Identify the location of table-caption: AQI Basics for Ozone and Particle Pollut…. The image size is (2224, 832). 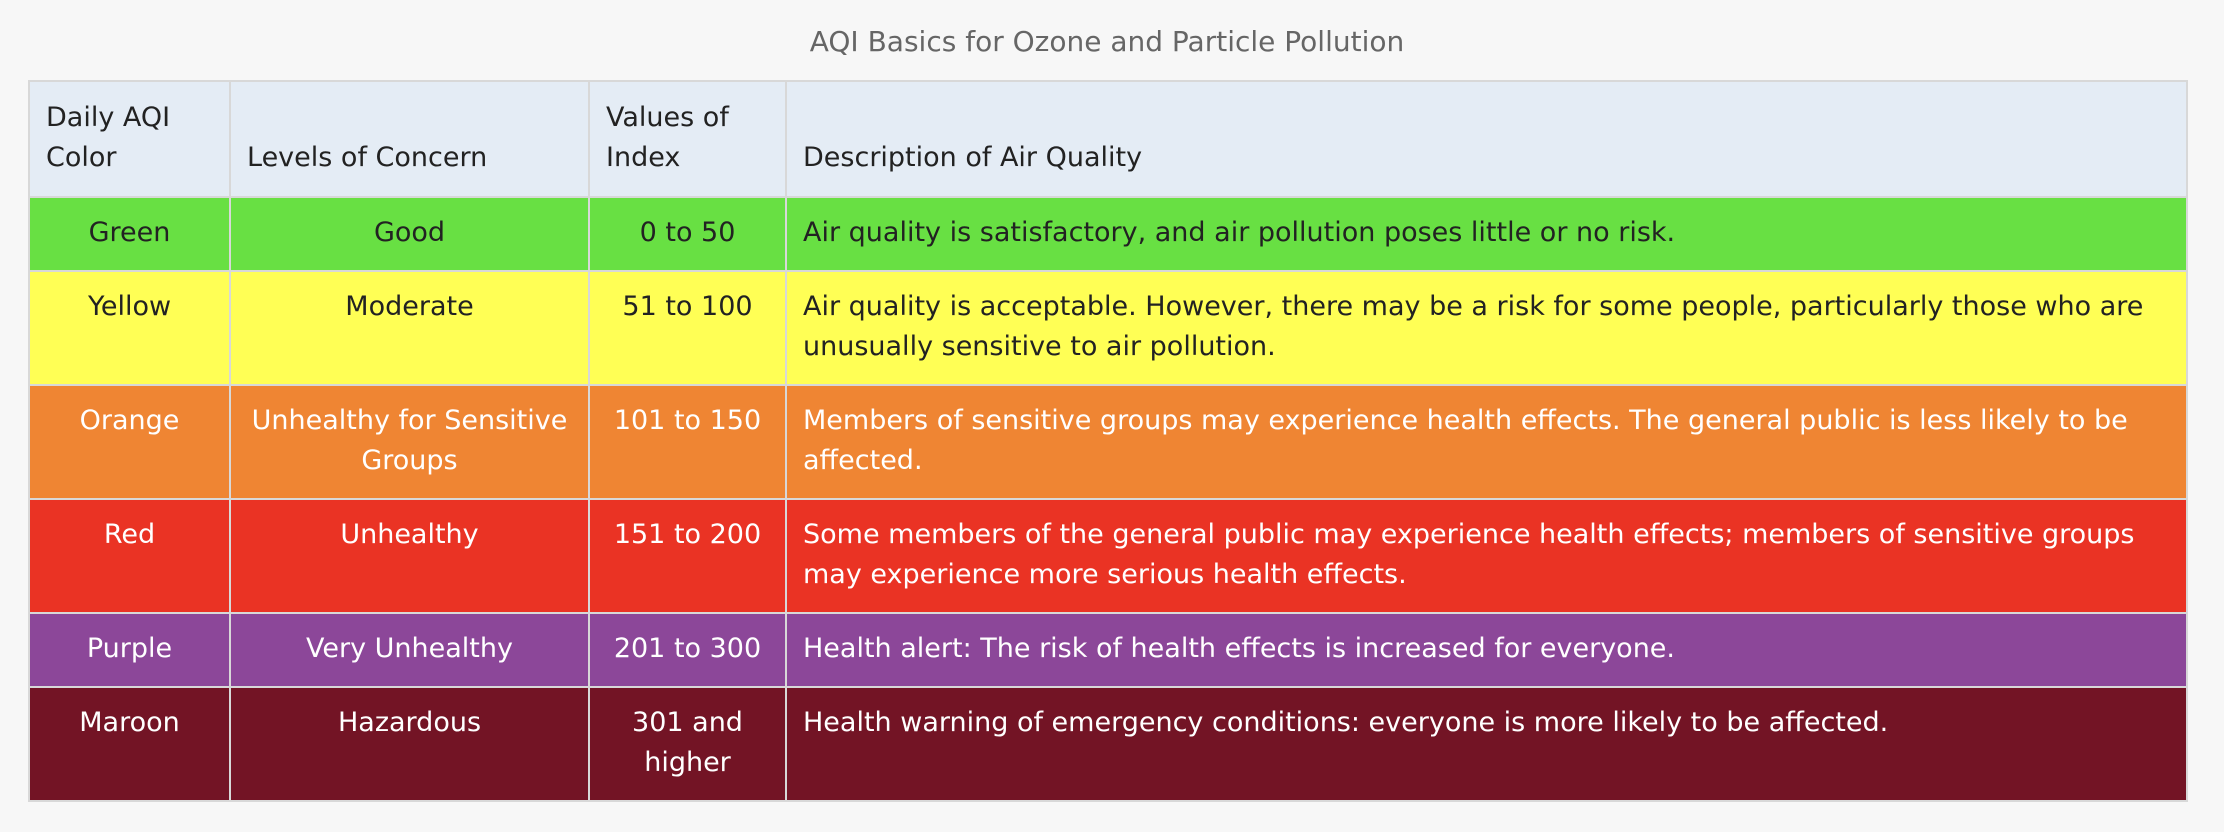
(1107, 41).